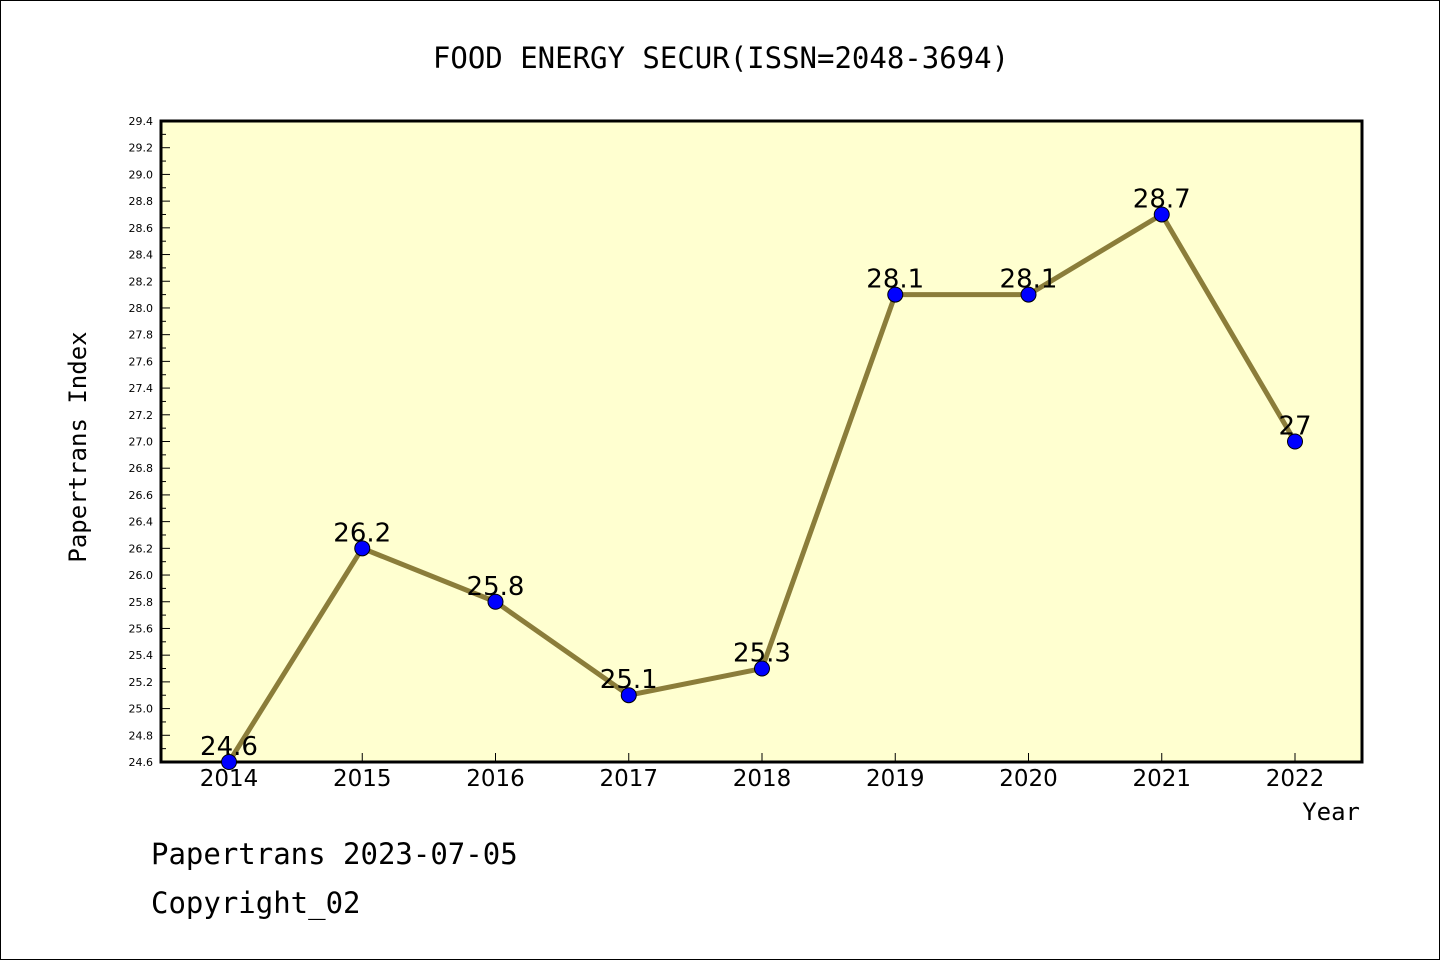 The height and width of the screenshot is (960, 1440). What do you see at coordinates (141, 575) in the screenshot?
I see `y-tick-label: 26.0` at bounding box center [141, 575].